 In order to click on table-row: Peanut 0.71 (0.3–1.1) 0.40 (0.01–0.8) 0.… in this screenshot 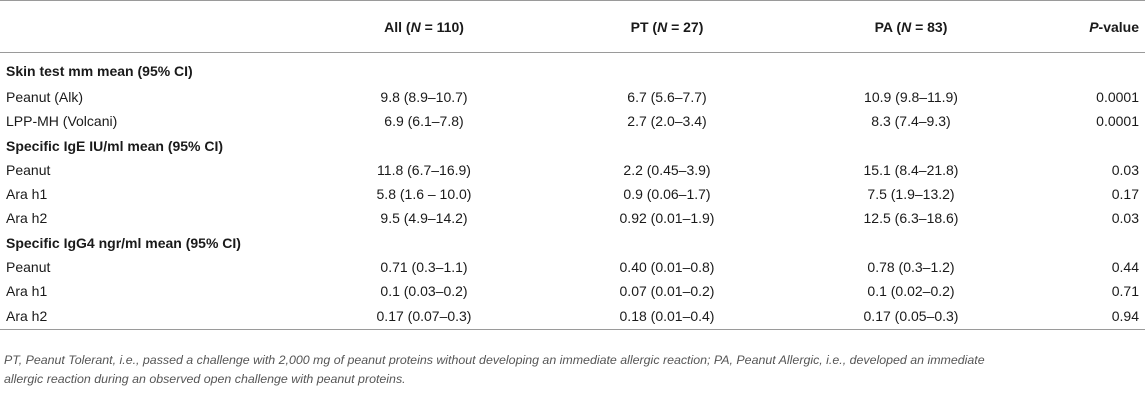, I will do `click(572, 267)`.